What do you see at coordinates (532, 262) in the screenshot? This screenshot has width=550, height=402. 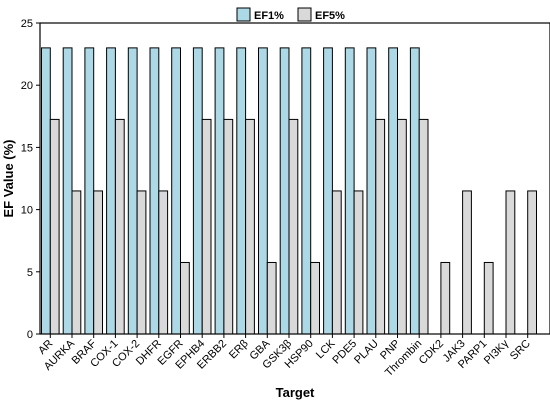 I see `bar-ef5-SRC` at bounding box center [532, 262].